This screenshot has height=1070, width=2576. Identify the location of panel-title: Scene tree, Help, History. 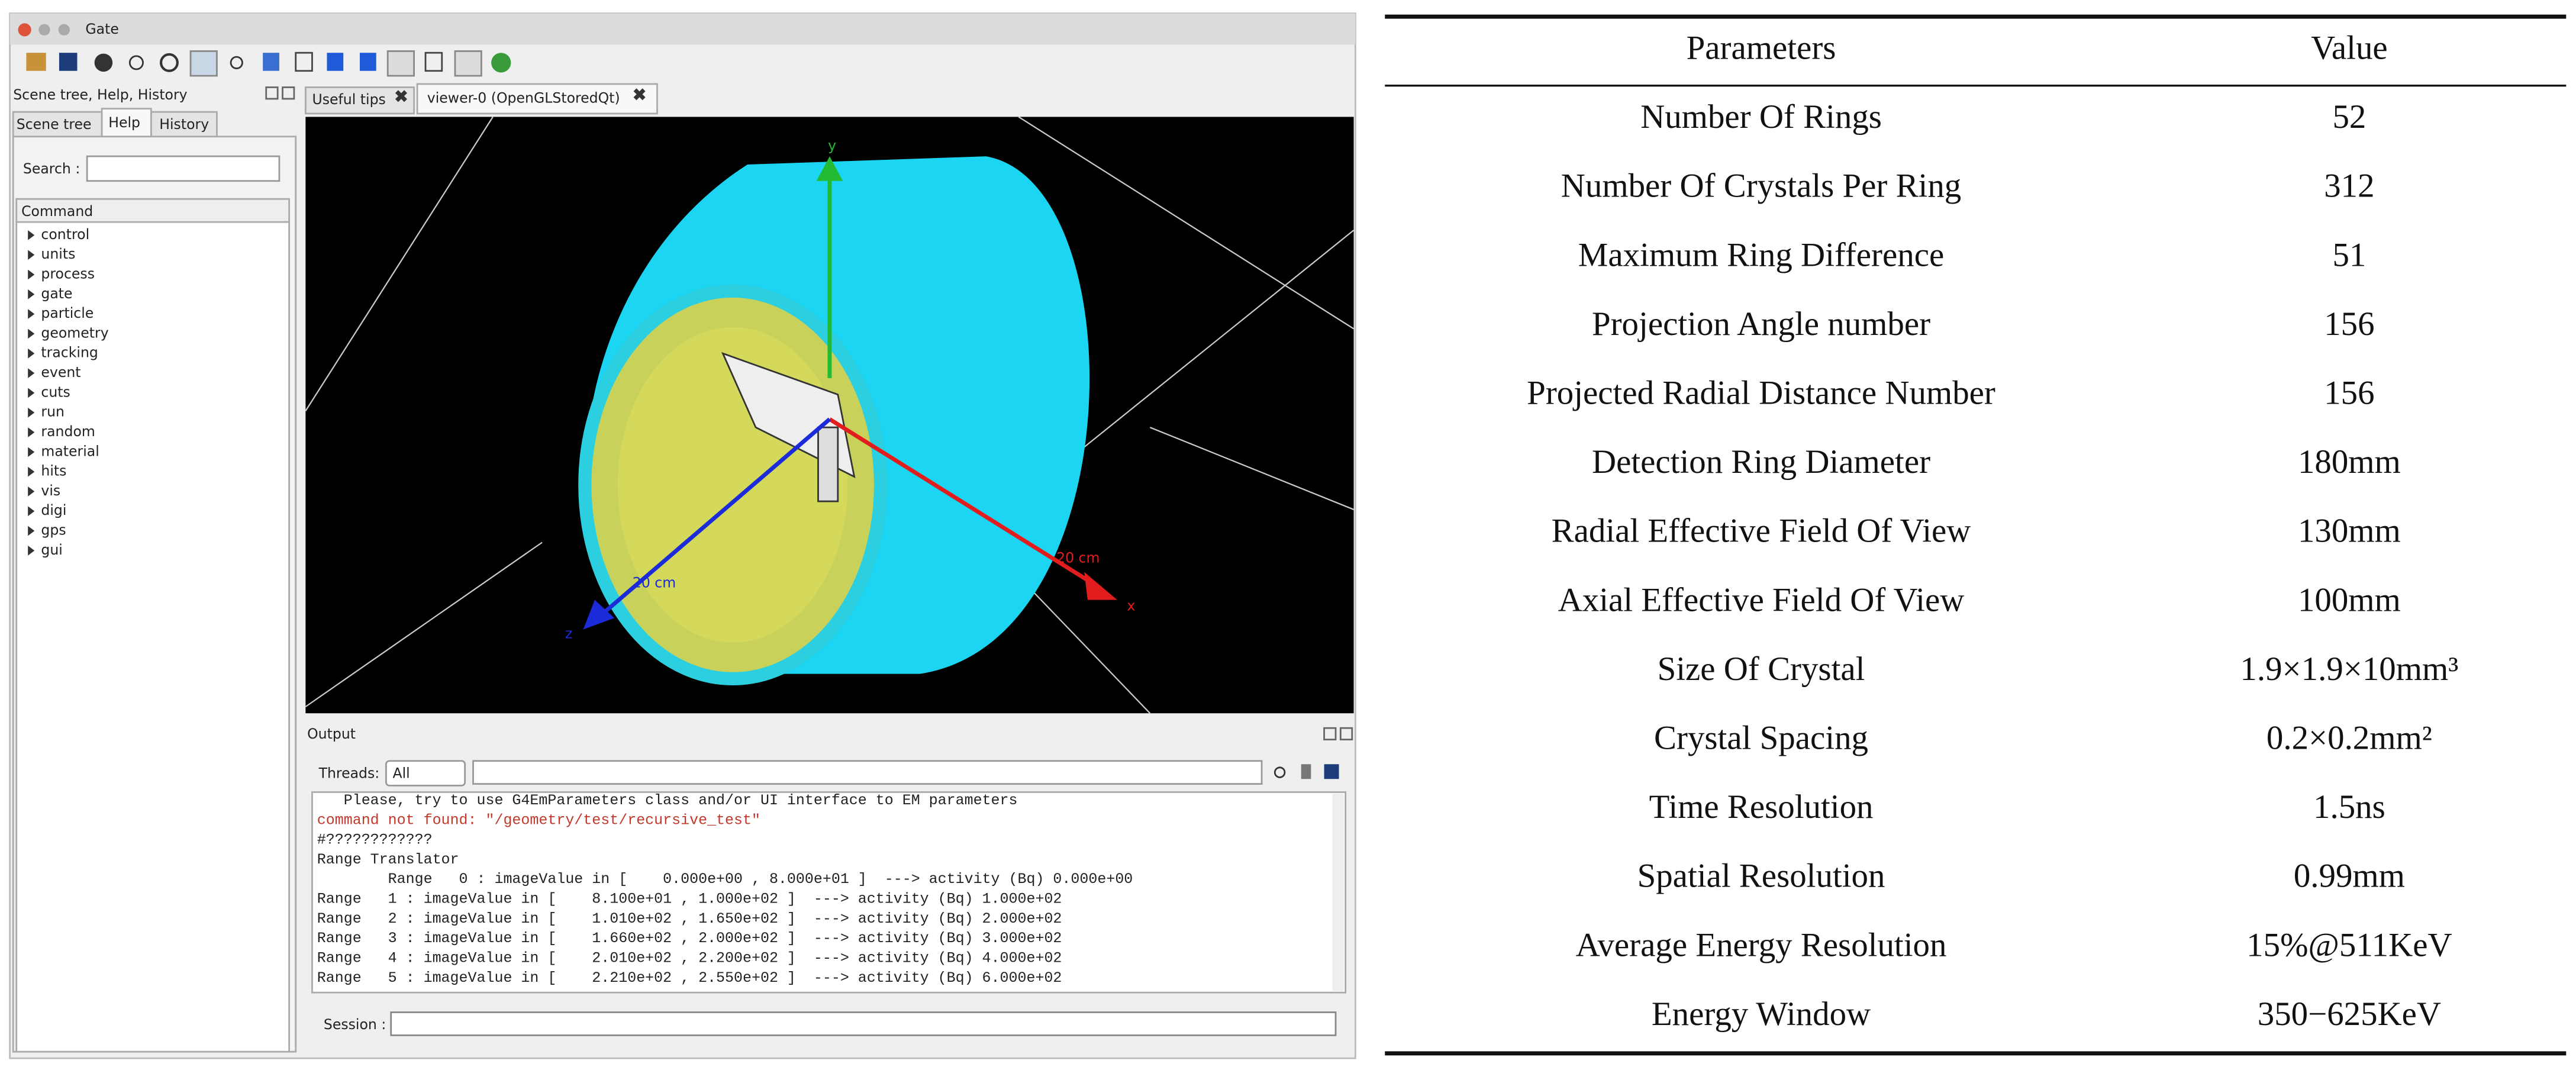
(100, 94).